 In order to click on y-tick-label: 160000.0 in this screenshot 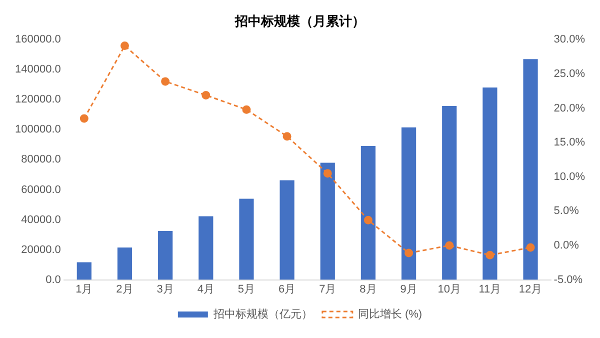, I will do `click(37, 40)`.